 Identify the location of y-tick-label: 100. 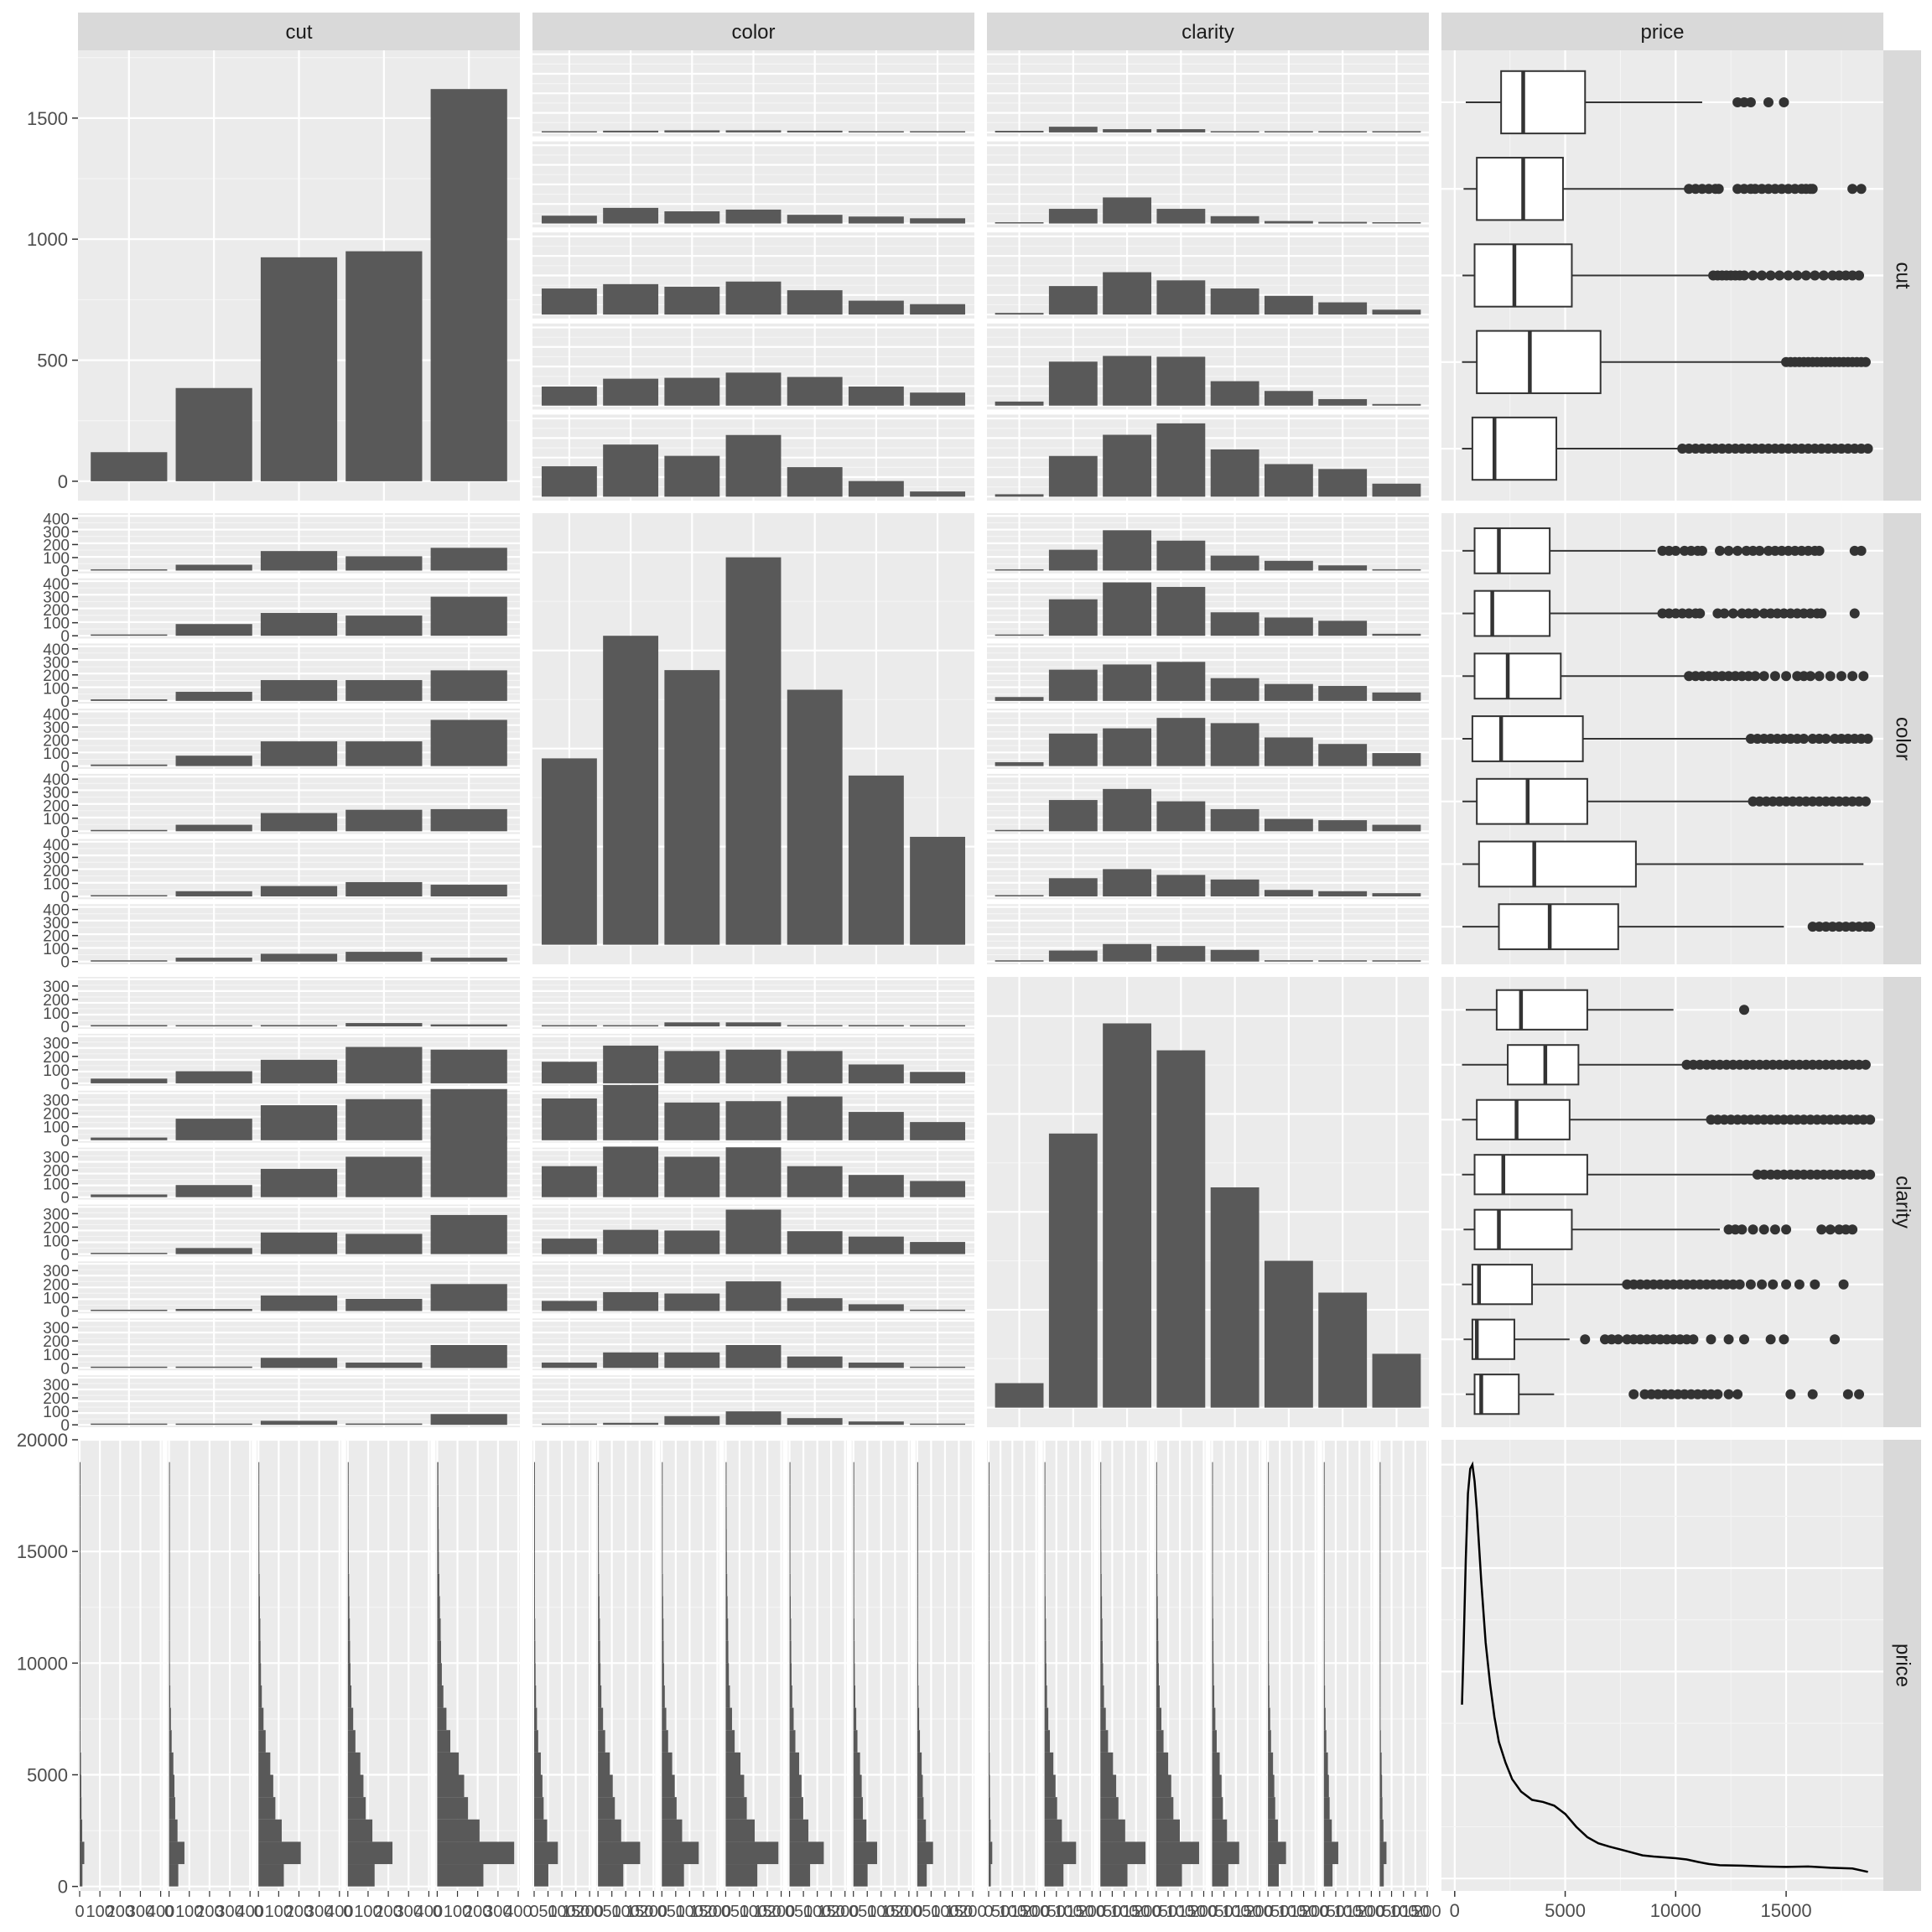
(56, 885).